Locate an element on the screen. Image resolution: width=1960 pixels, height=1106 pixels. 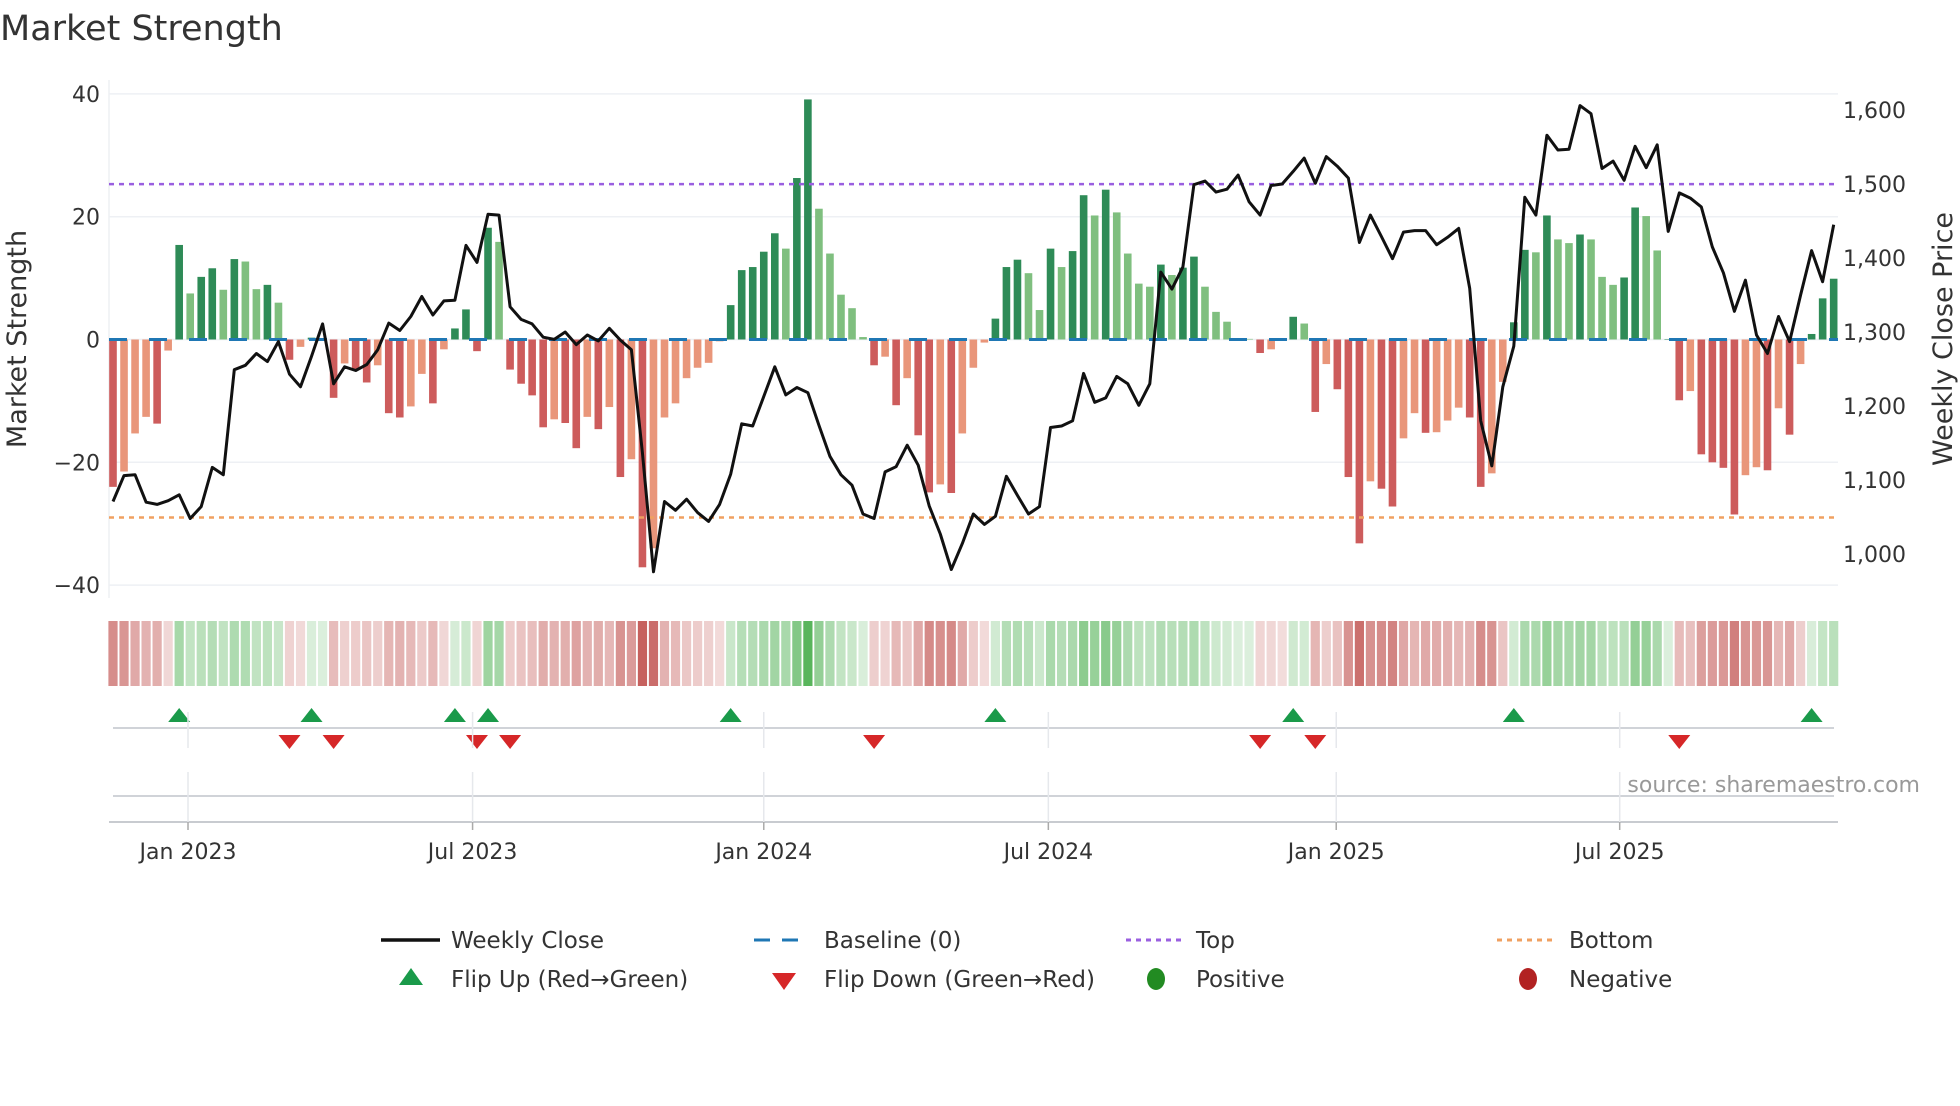
strength-heat-strip is located at coordinates (973, 653).